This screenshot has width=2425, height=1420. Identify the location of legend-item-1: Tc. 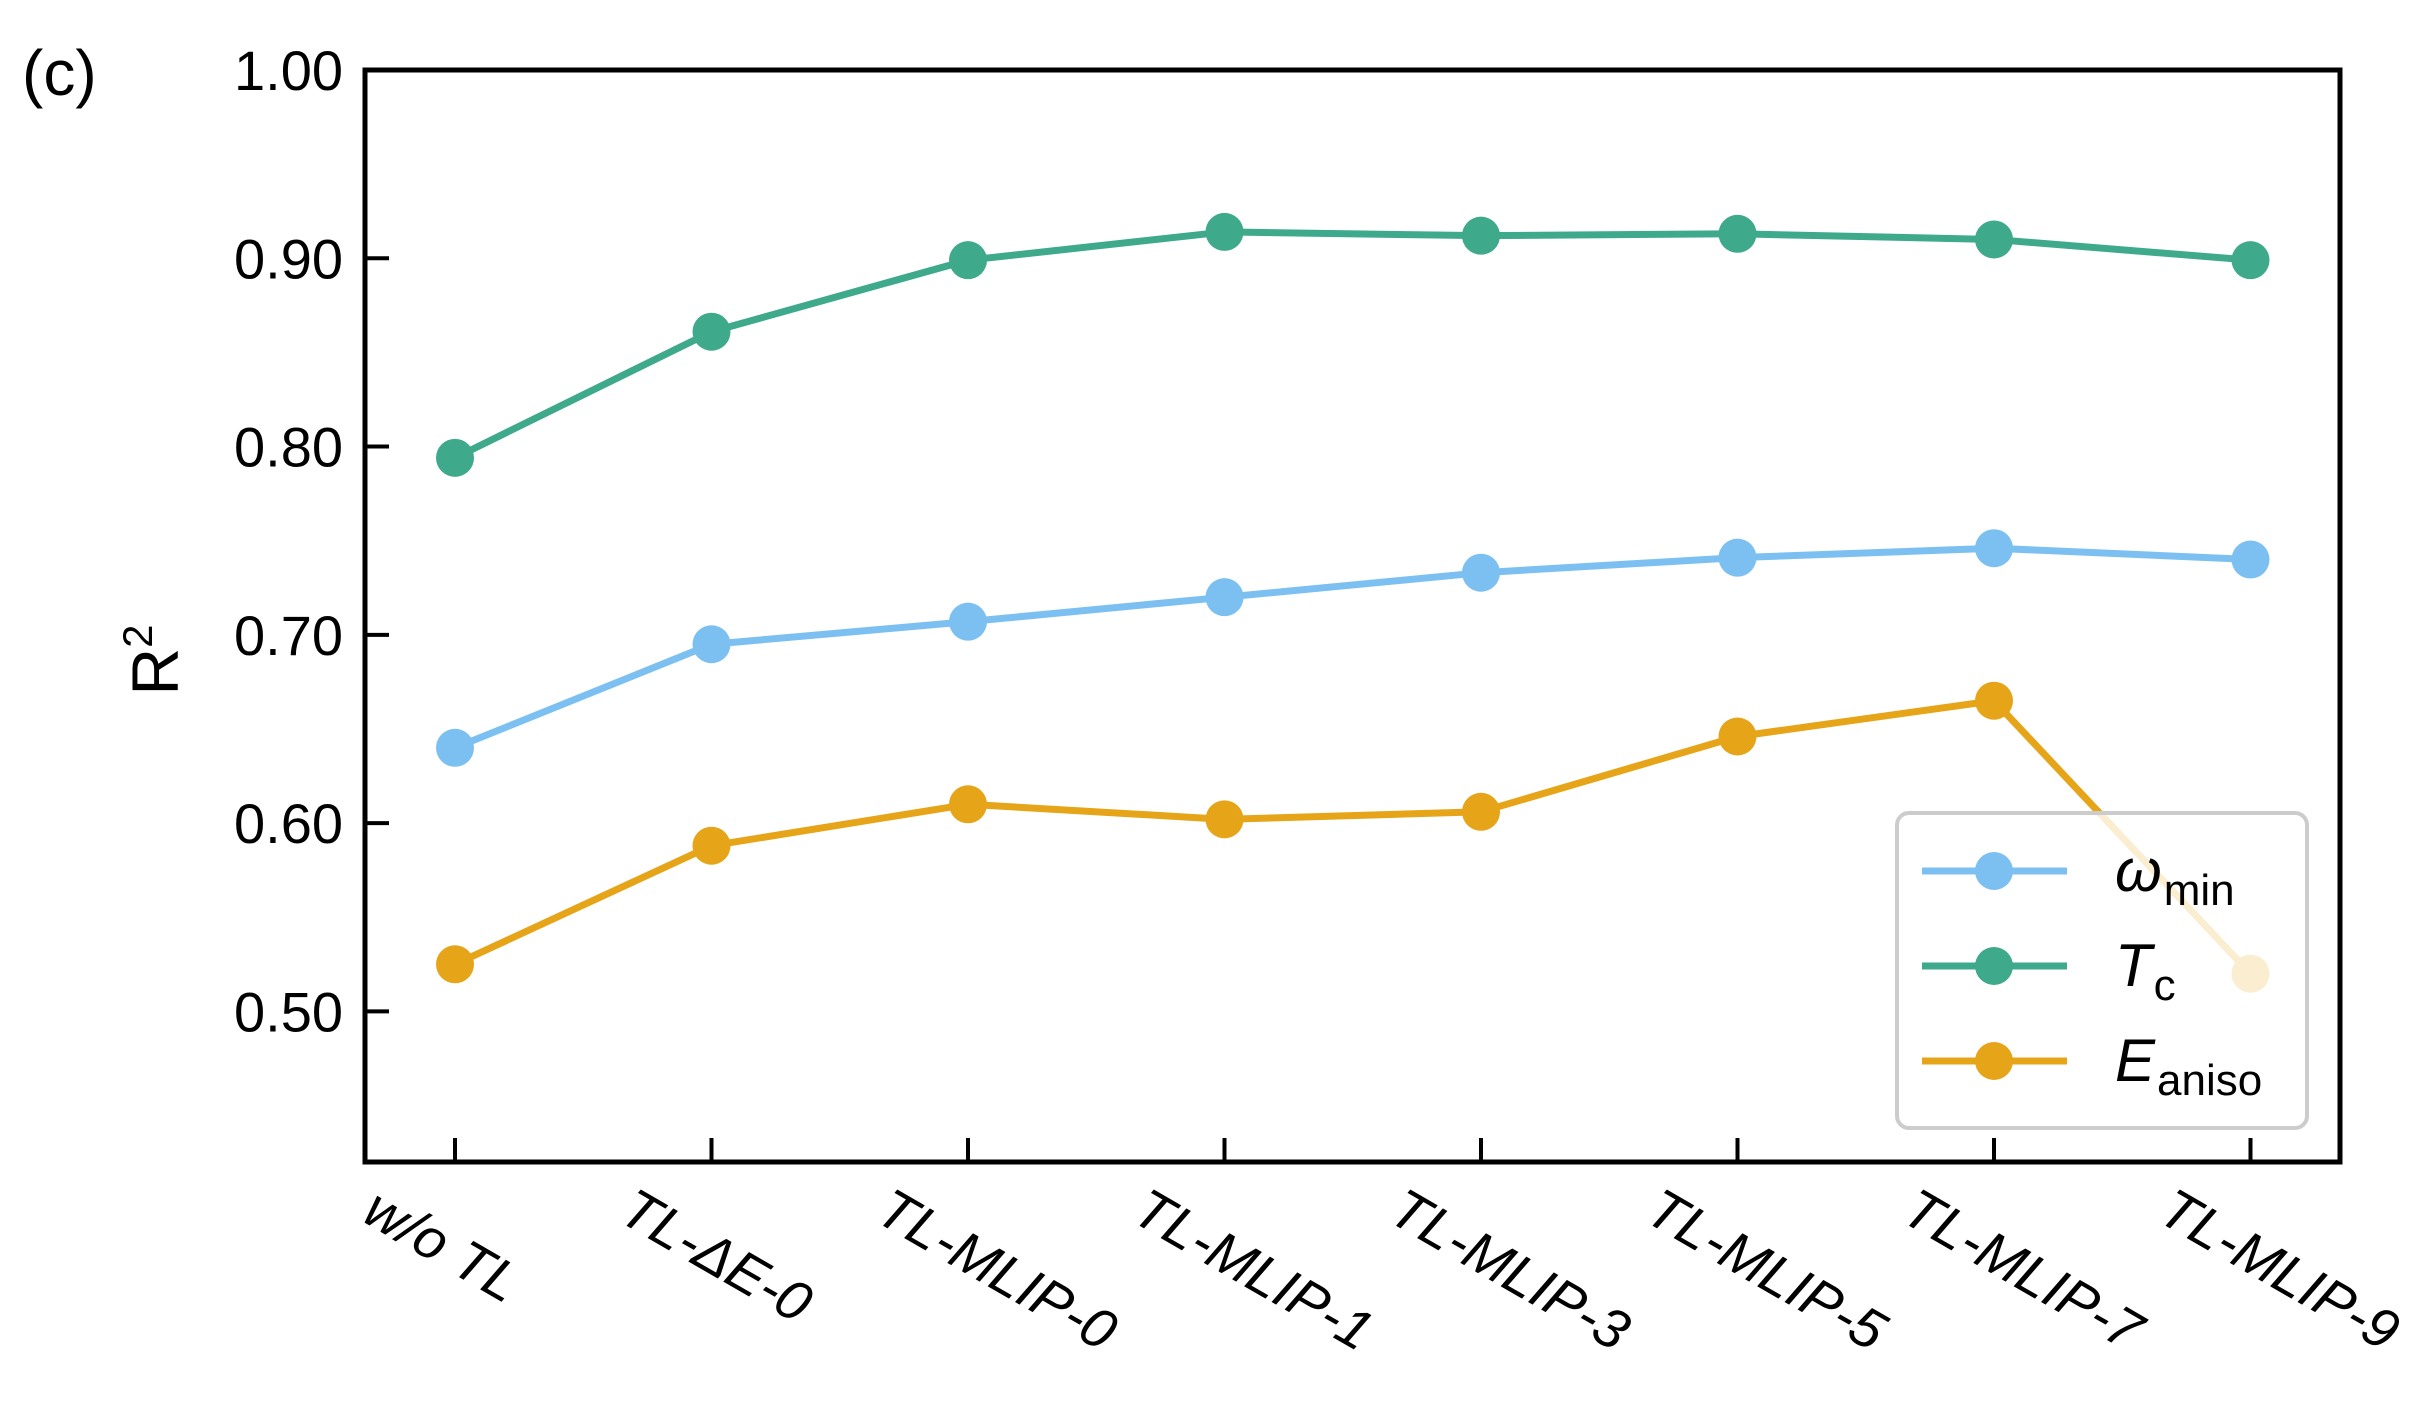
(2049, 971).